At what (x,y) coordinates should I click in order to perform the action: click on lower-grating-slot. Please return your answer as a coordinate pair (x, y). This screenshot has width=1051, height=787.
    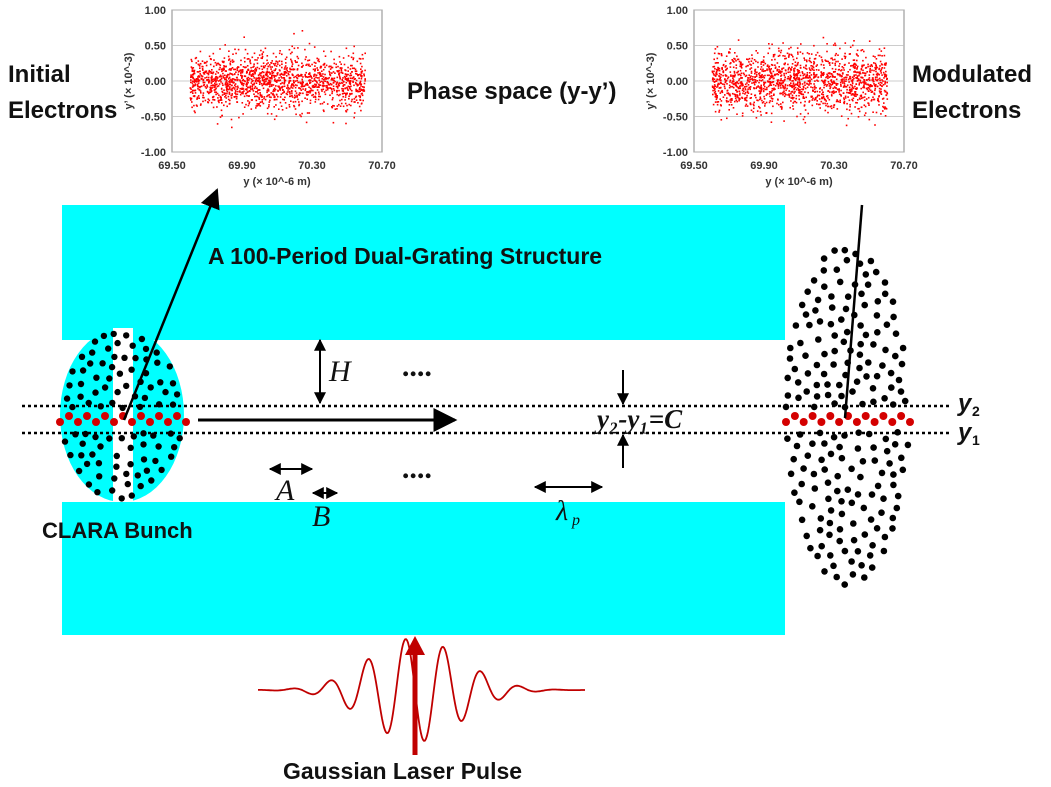
    Looking at the image, I should click on (720, 467).